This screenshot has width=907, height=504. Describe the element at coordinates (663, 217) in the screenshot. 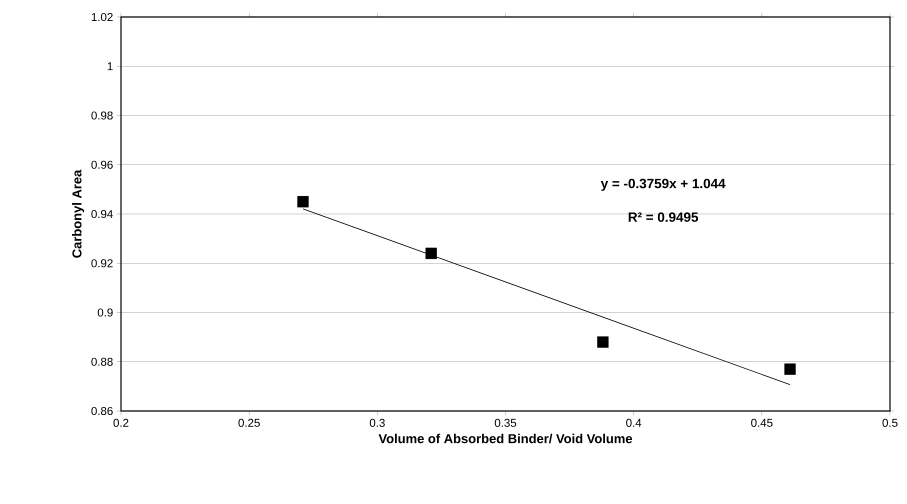

I see `annotation: R² = 0.9495` at that location.